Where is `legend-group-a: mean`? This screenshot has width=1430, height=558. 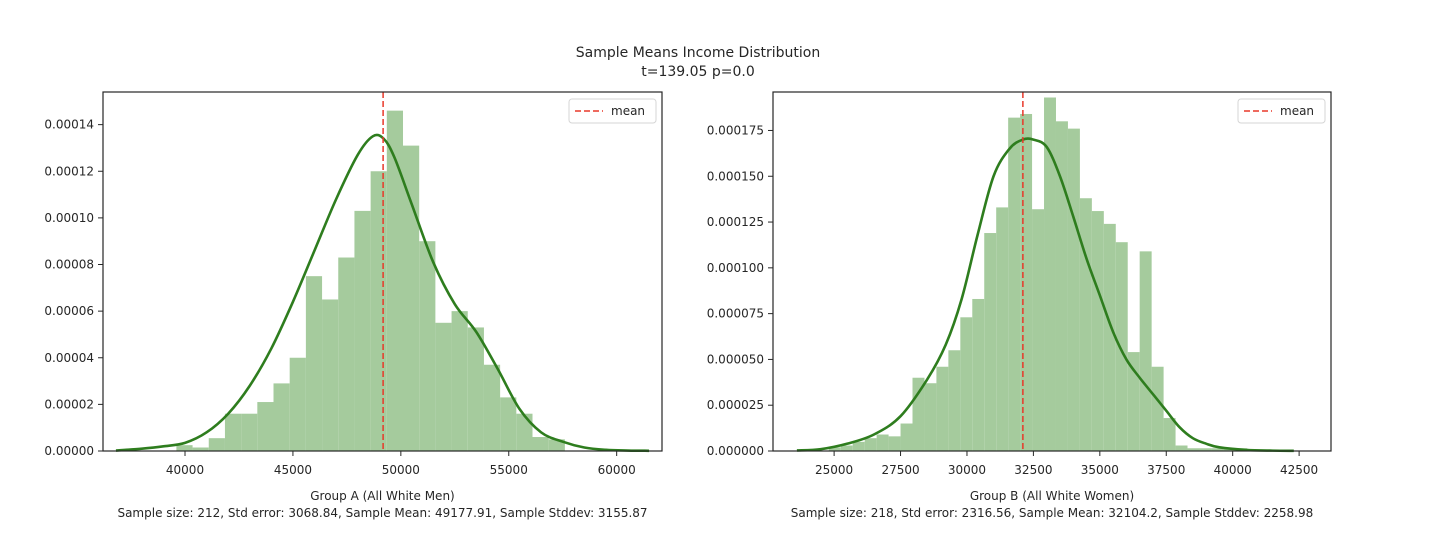 legend-group-a: mean is located at coordinates (612, 111).